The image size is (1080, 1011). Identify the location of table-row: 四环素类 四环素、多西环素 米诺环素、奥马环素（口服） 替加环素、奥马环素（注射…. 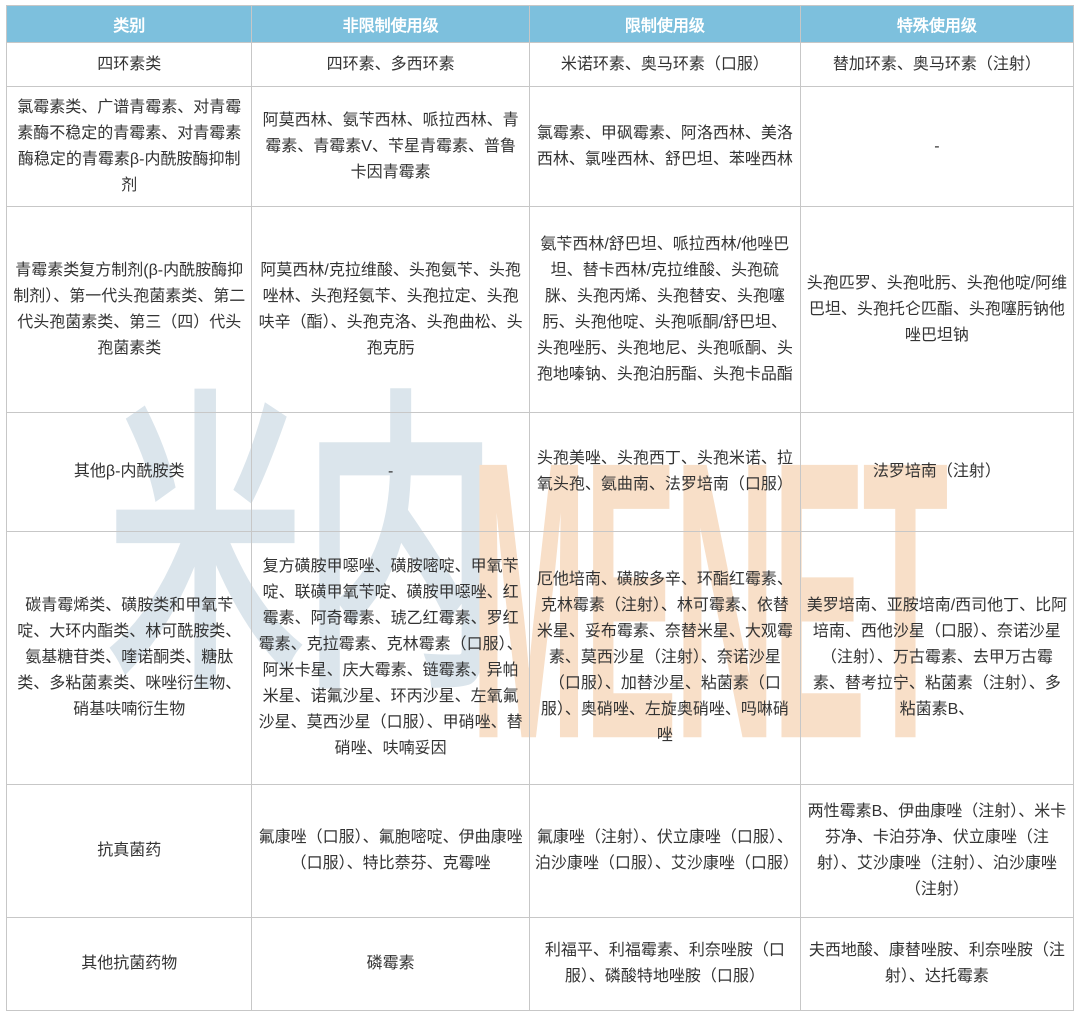
(540, 64).